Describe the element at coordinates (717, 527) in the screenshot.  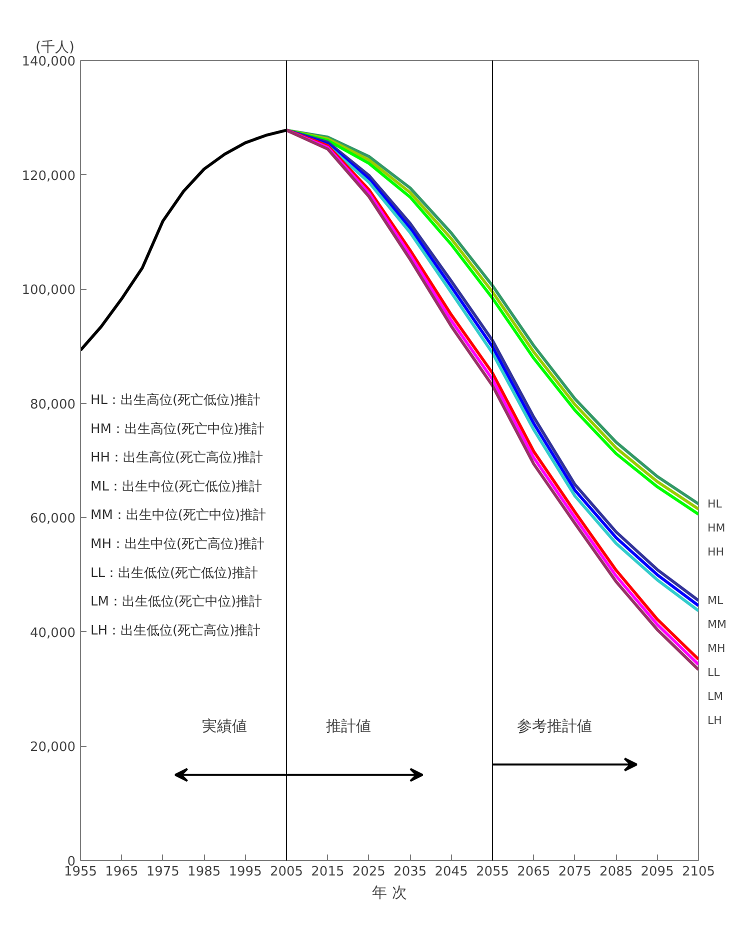
I see `series-label: HM` at that location.